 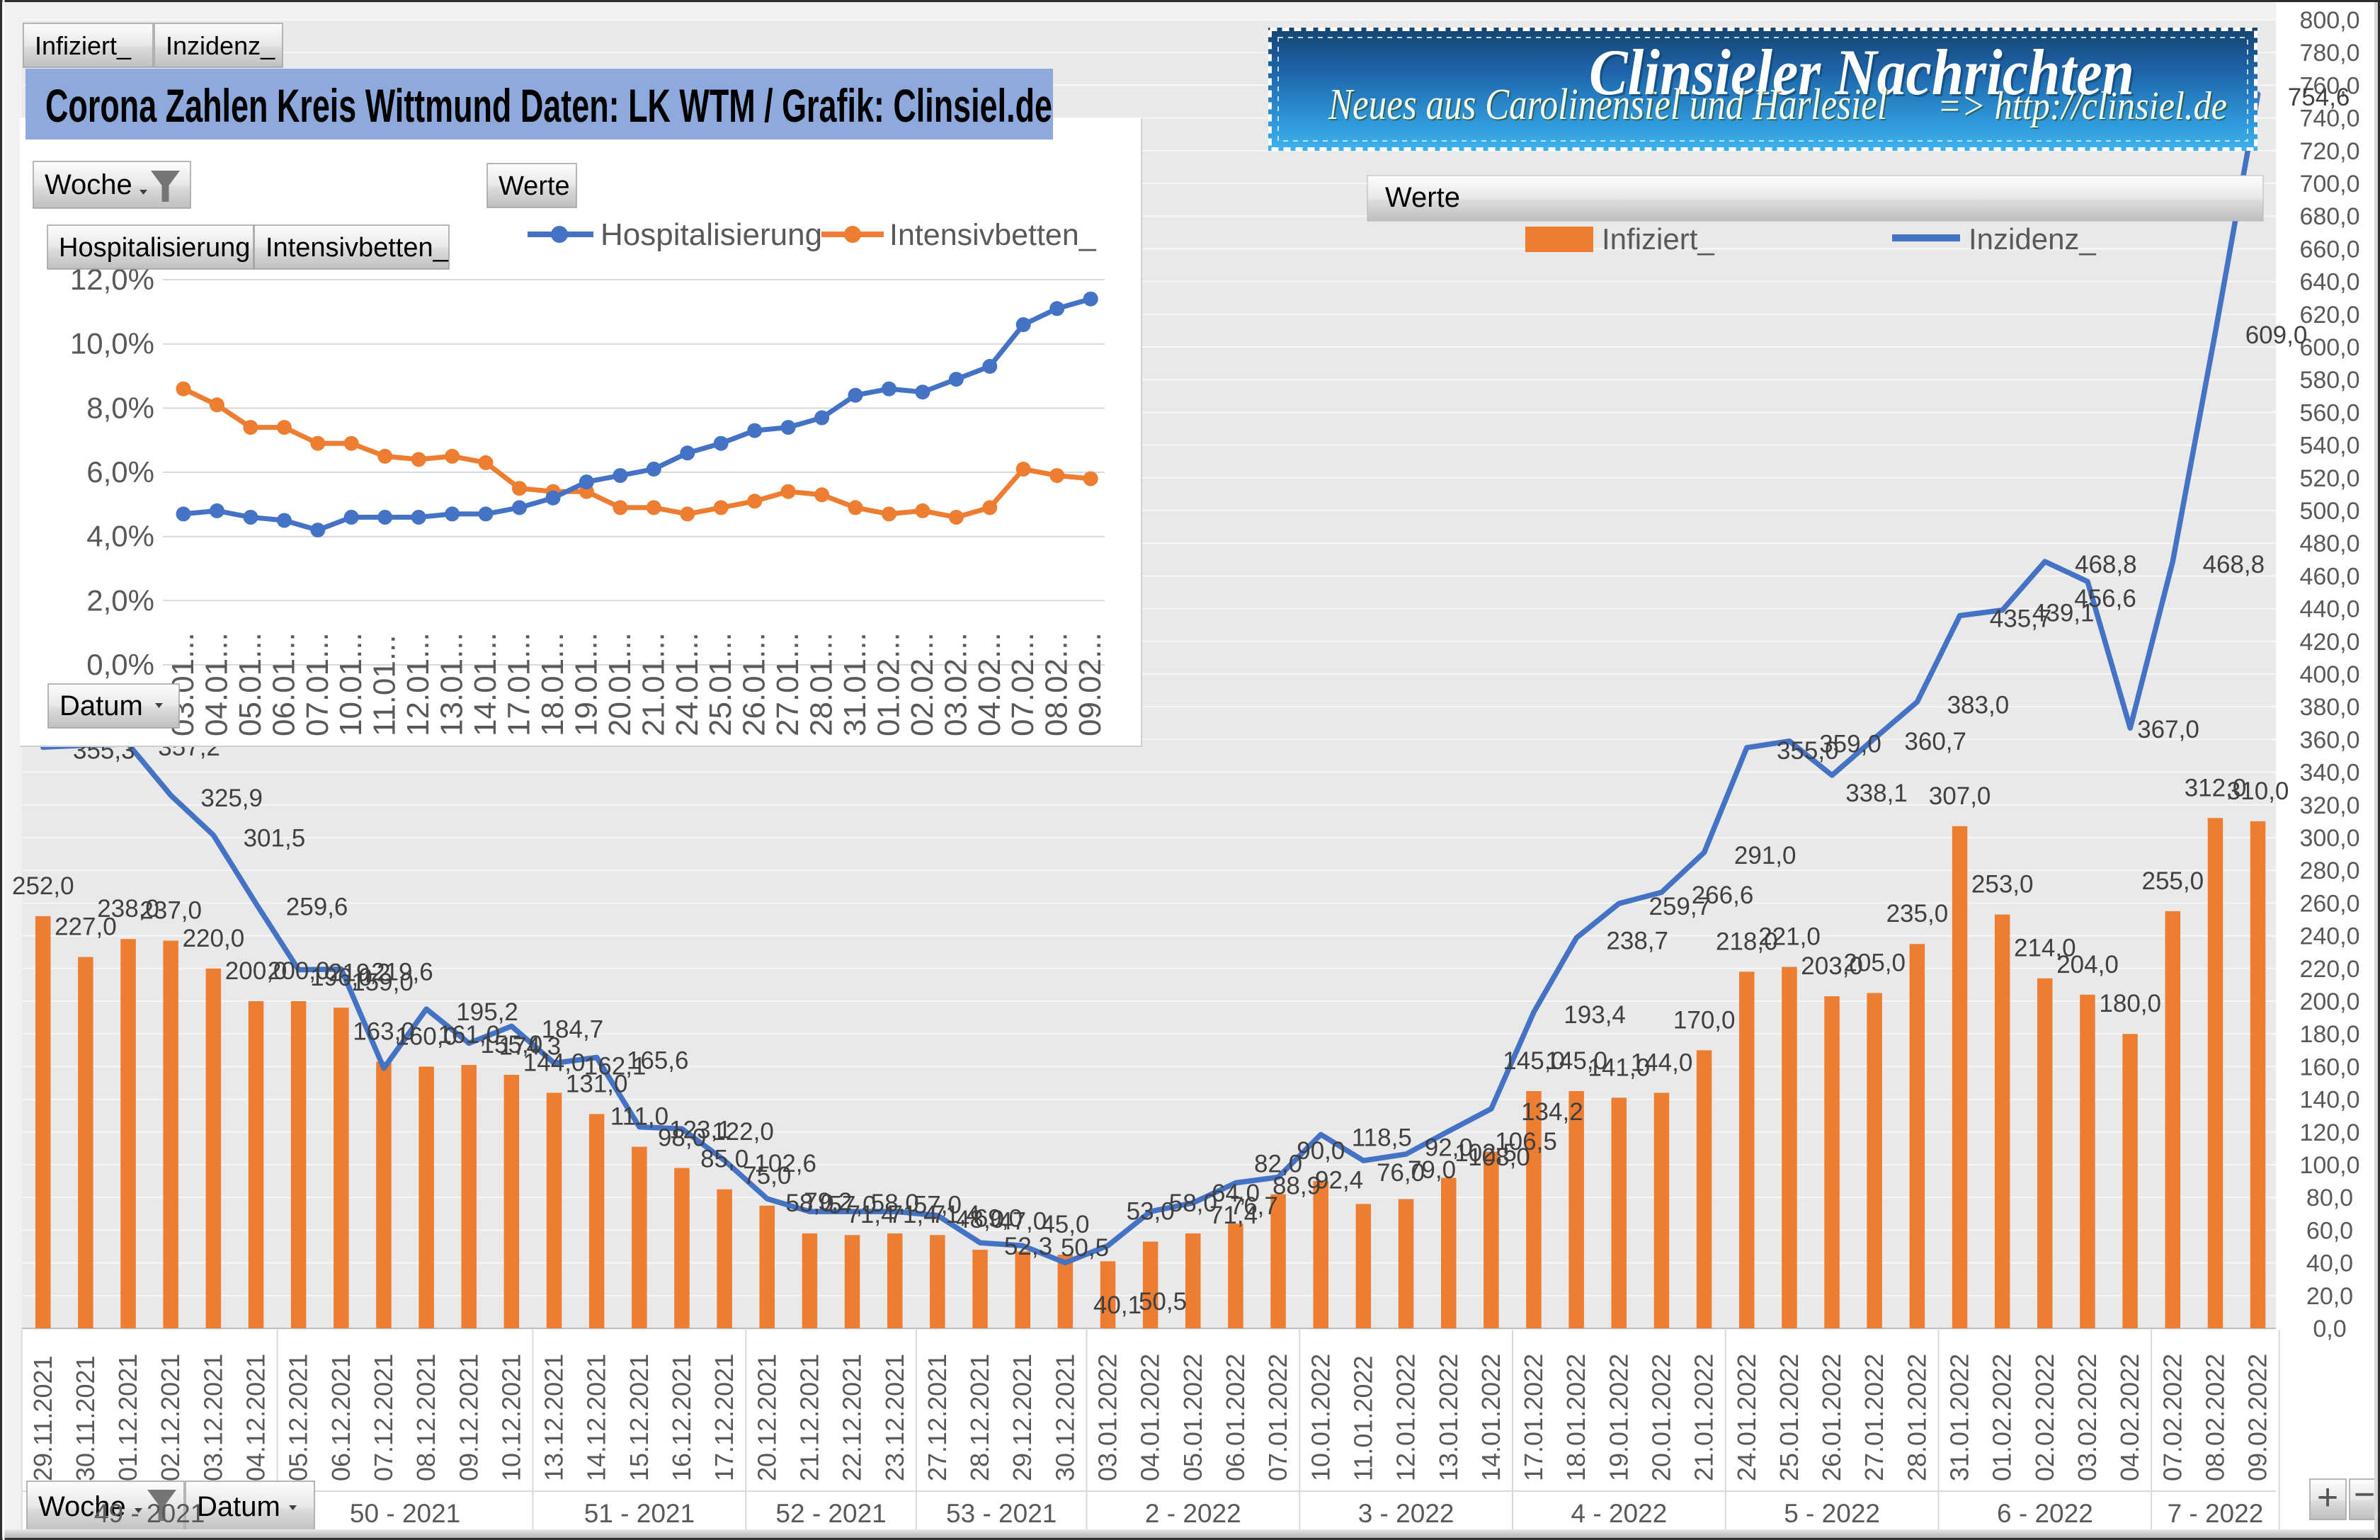 I want to click on svg-text: 03.02.2022, so click(x=2087, y=1418).